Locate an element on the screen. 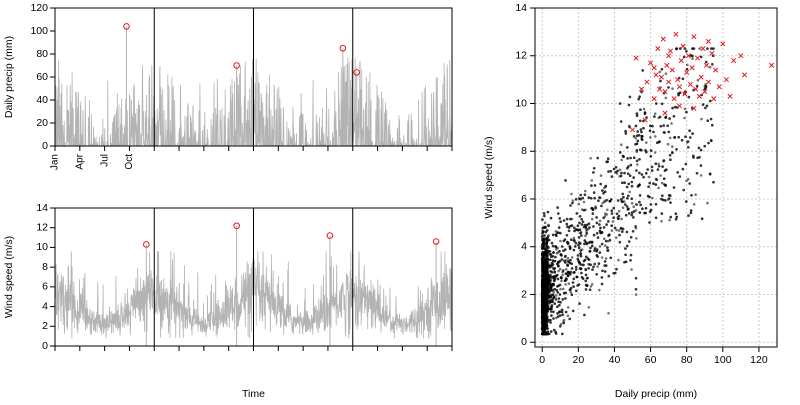 This screenshot has height=405, width=800. wind-y-axis-label: Wind speed (m/s) is located at coordinates (9, 277).